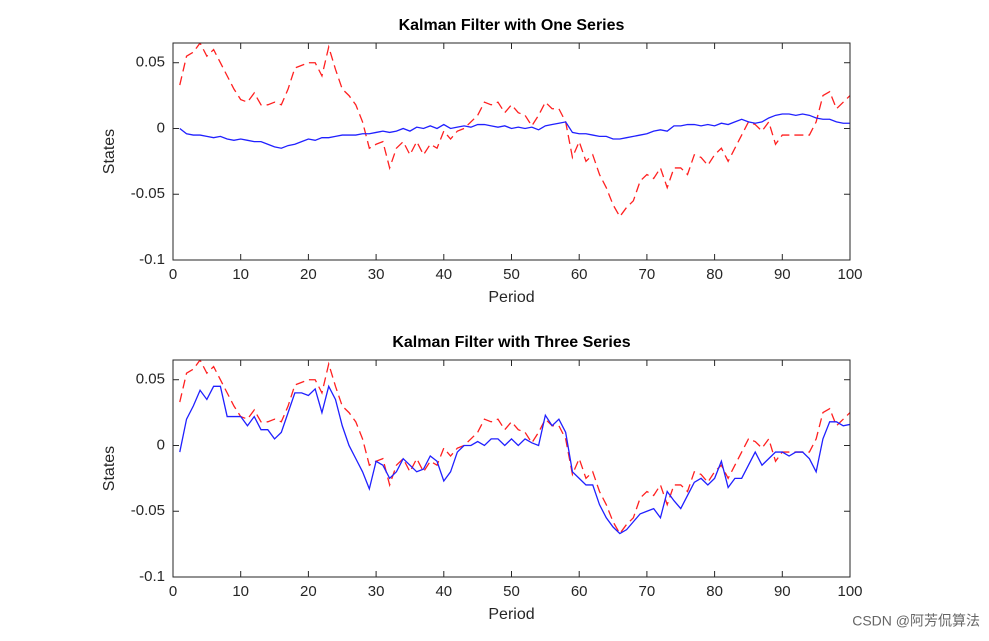  What do you see at coordinates (512, 25) in the screenshot?
I see `chart-title: Kalman Filter with One Series` at bounding box center [512, 25].